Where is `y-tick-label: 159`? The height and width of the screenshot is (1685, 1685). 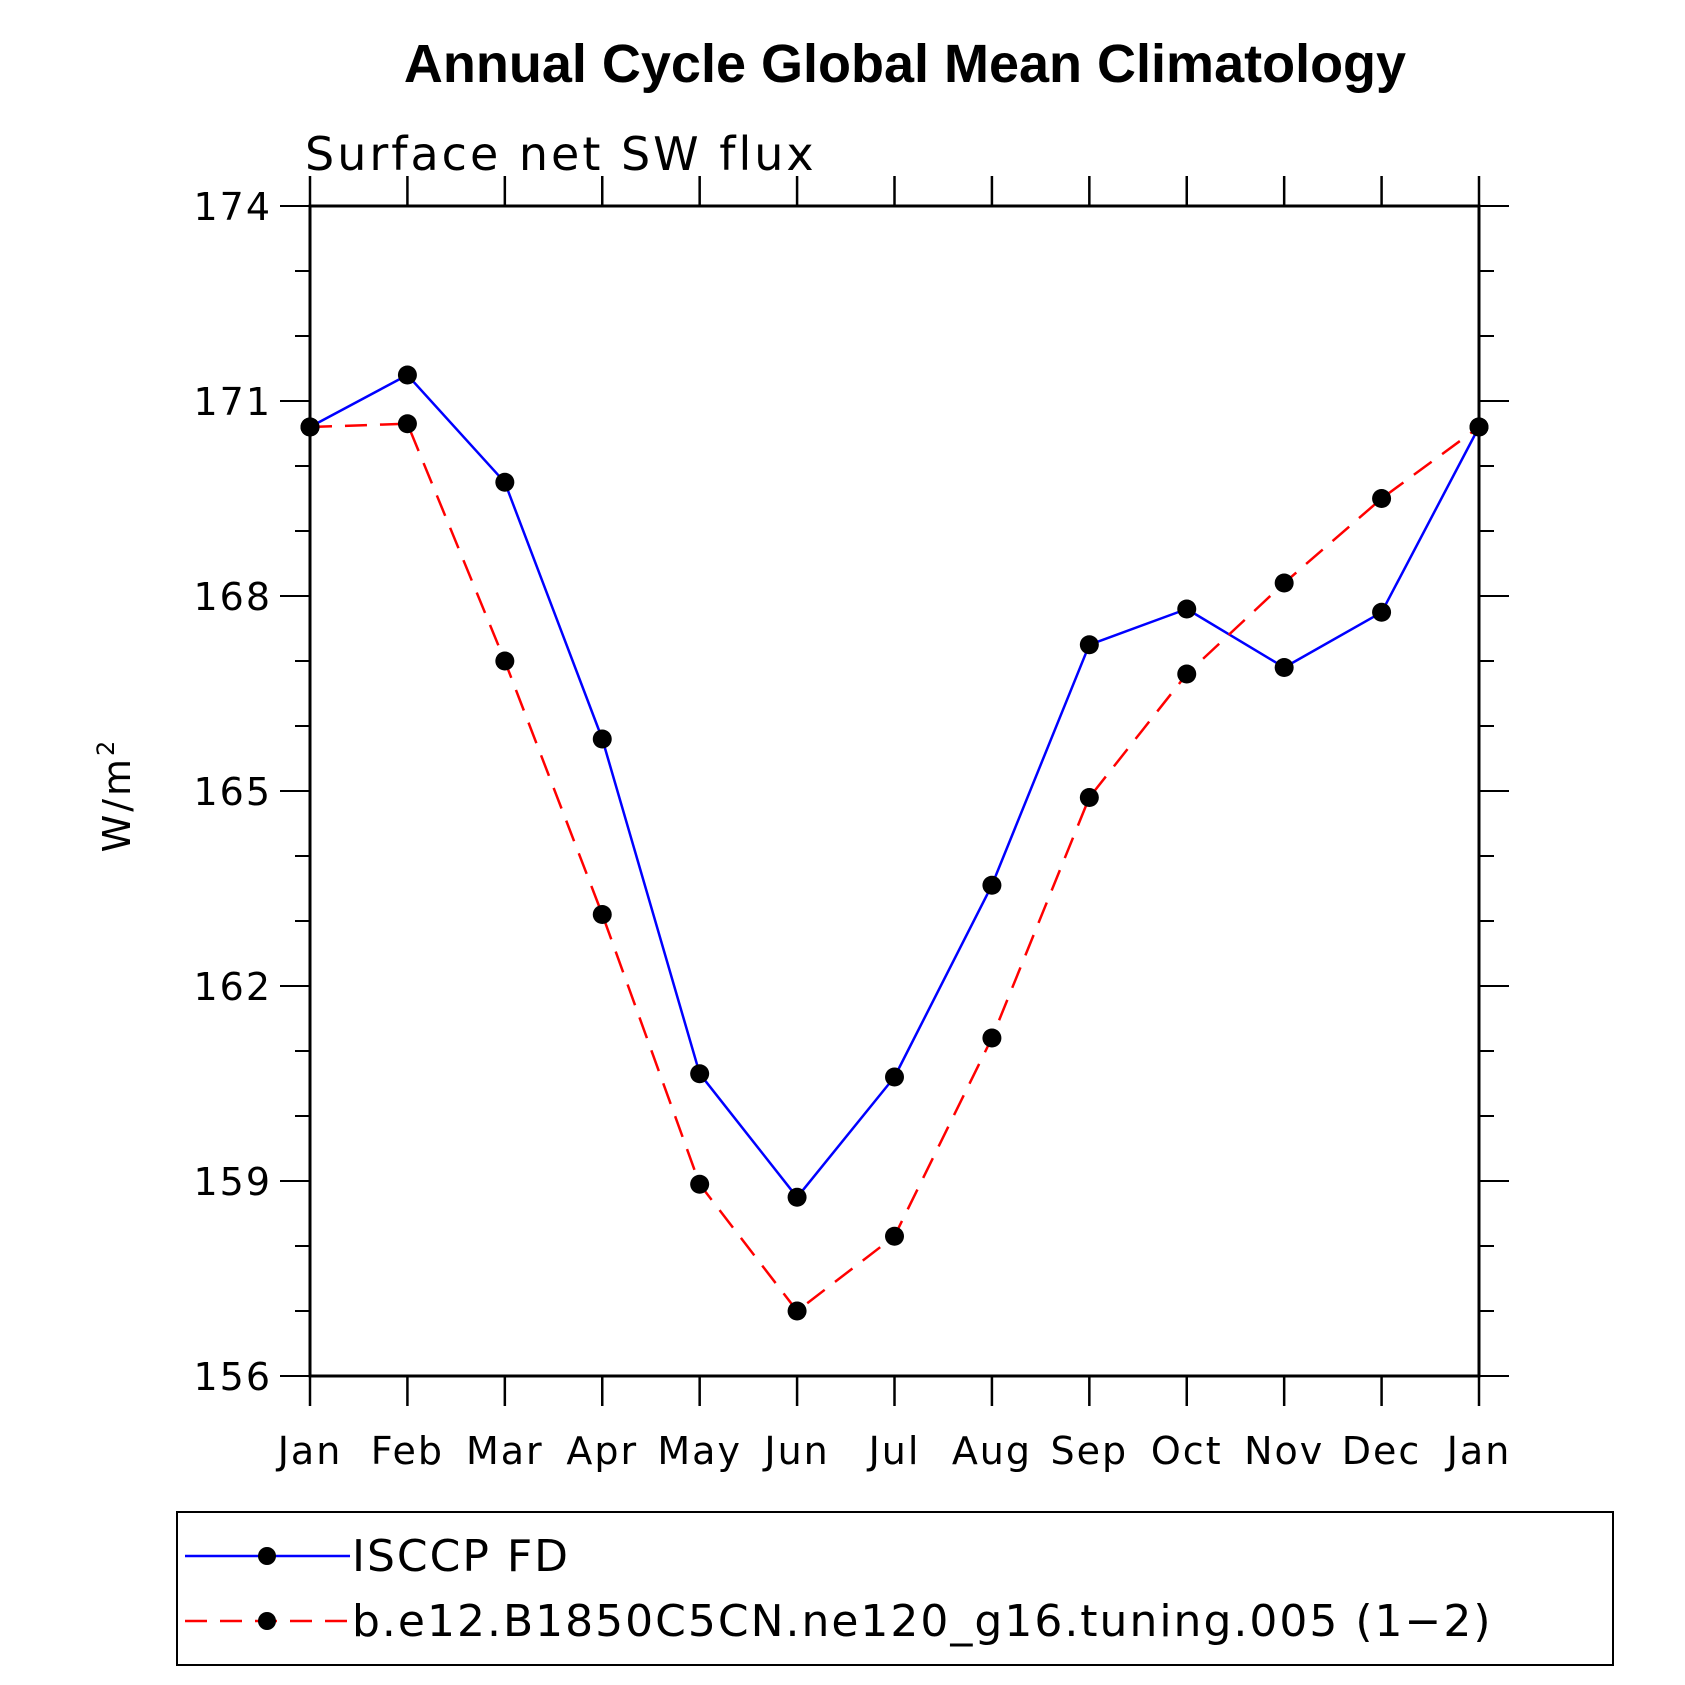 y-tick-label: 159 is located at coordinates (232, 1182).